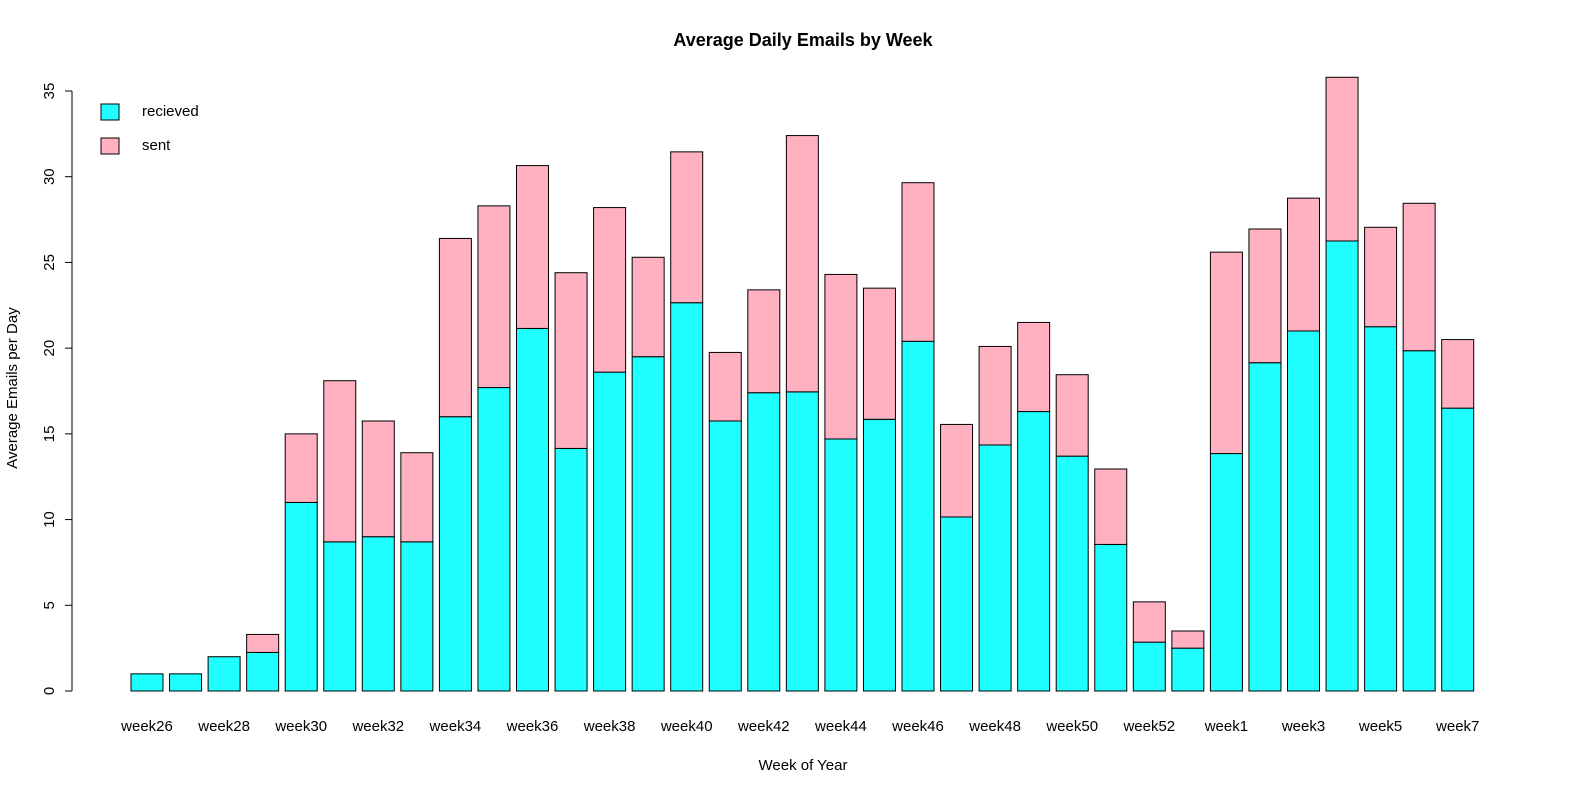 Image resolution: width=1580 pixels, height=801 pixels. Describe the element at coordinates (1457, 726) in the screenshot. I see `x-tick-label: week7` at that location.